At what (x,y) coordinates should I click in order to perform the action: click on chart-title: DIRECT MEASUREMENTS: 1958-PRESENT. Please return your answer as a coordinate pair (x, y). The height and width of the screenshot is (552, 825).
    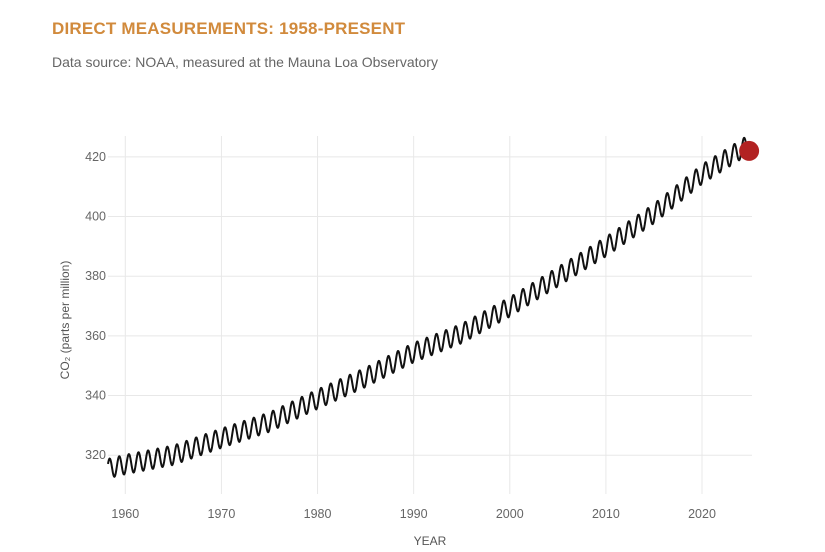
    Looking at the image, I should click on (229, 28).